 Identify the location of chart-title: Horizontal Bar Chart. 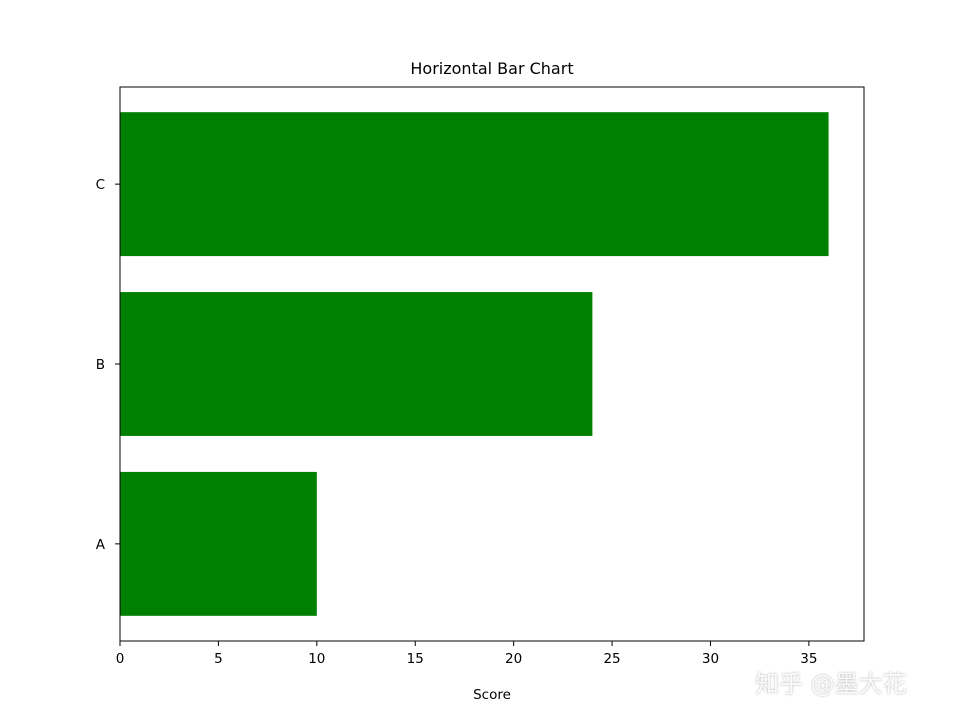
(491, 68).